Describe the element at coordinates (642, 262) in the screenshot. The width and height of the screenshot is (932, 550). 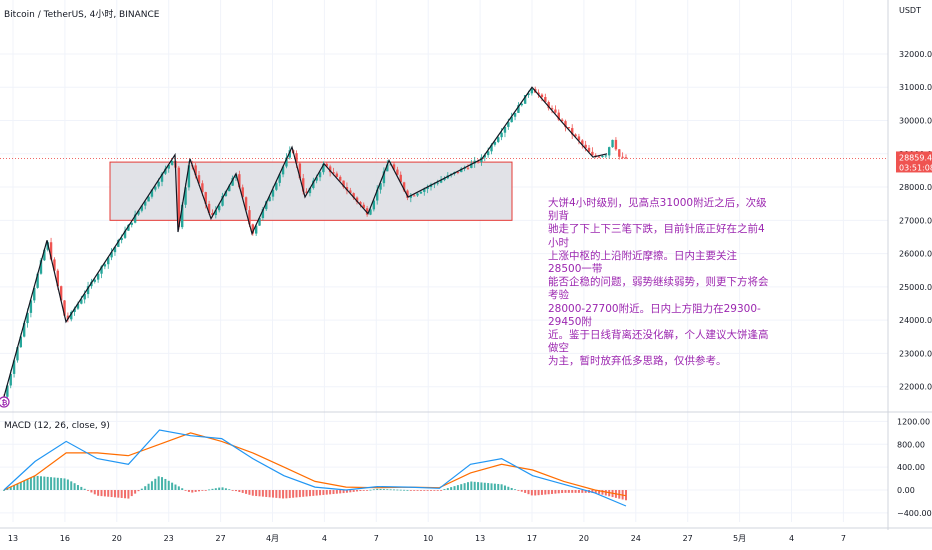
I see `note-line: 上涨中枢的上沿附近摩擦。日内主要关注28500一带` at that location.